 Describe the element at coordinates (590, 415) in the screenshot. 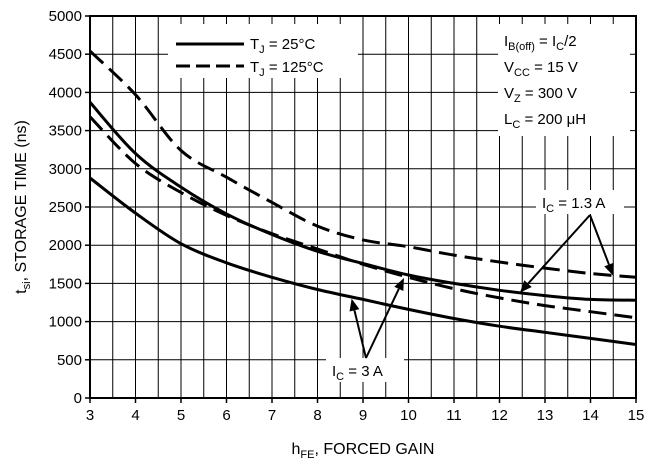

I see `x-tick-label: 14` at that location.